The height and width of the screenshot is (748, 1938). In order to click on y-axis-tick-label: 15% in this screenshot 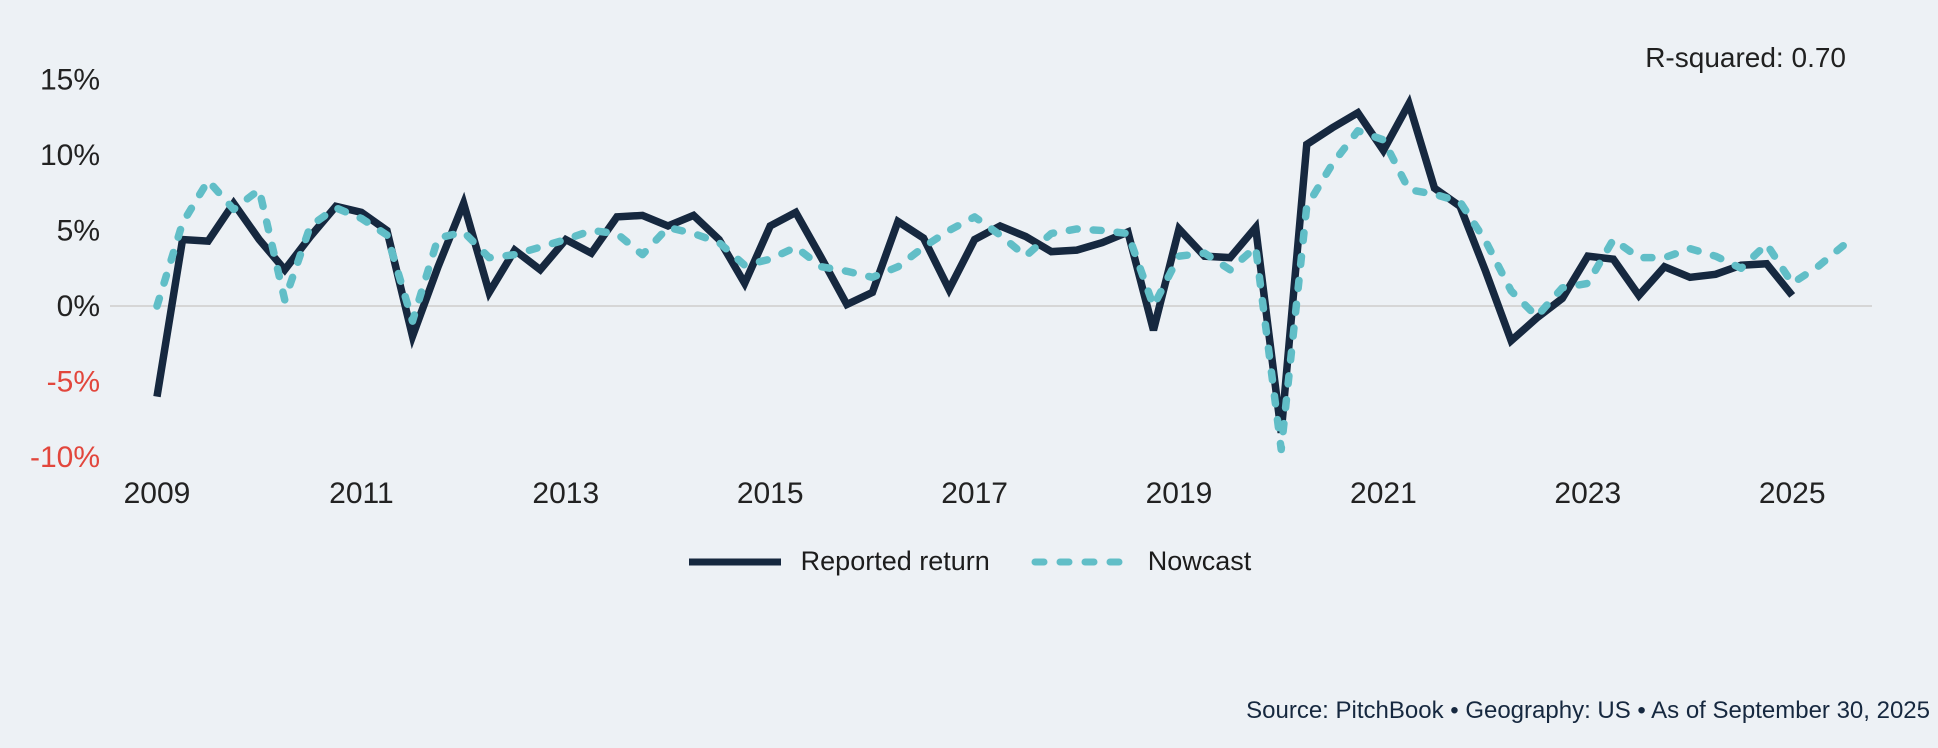, I will do `click(70, 80)`.